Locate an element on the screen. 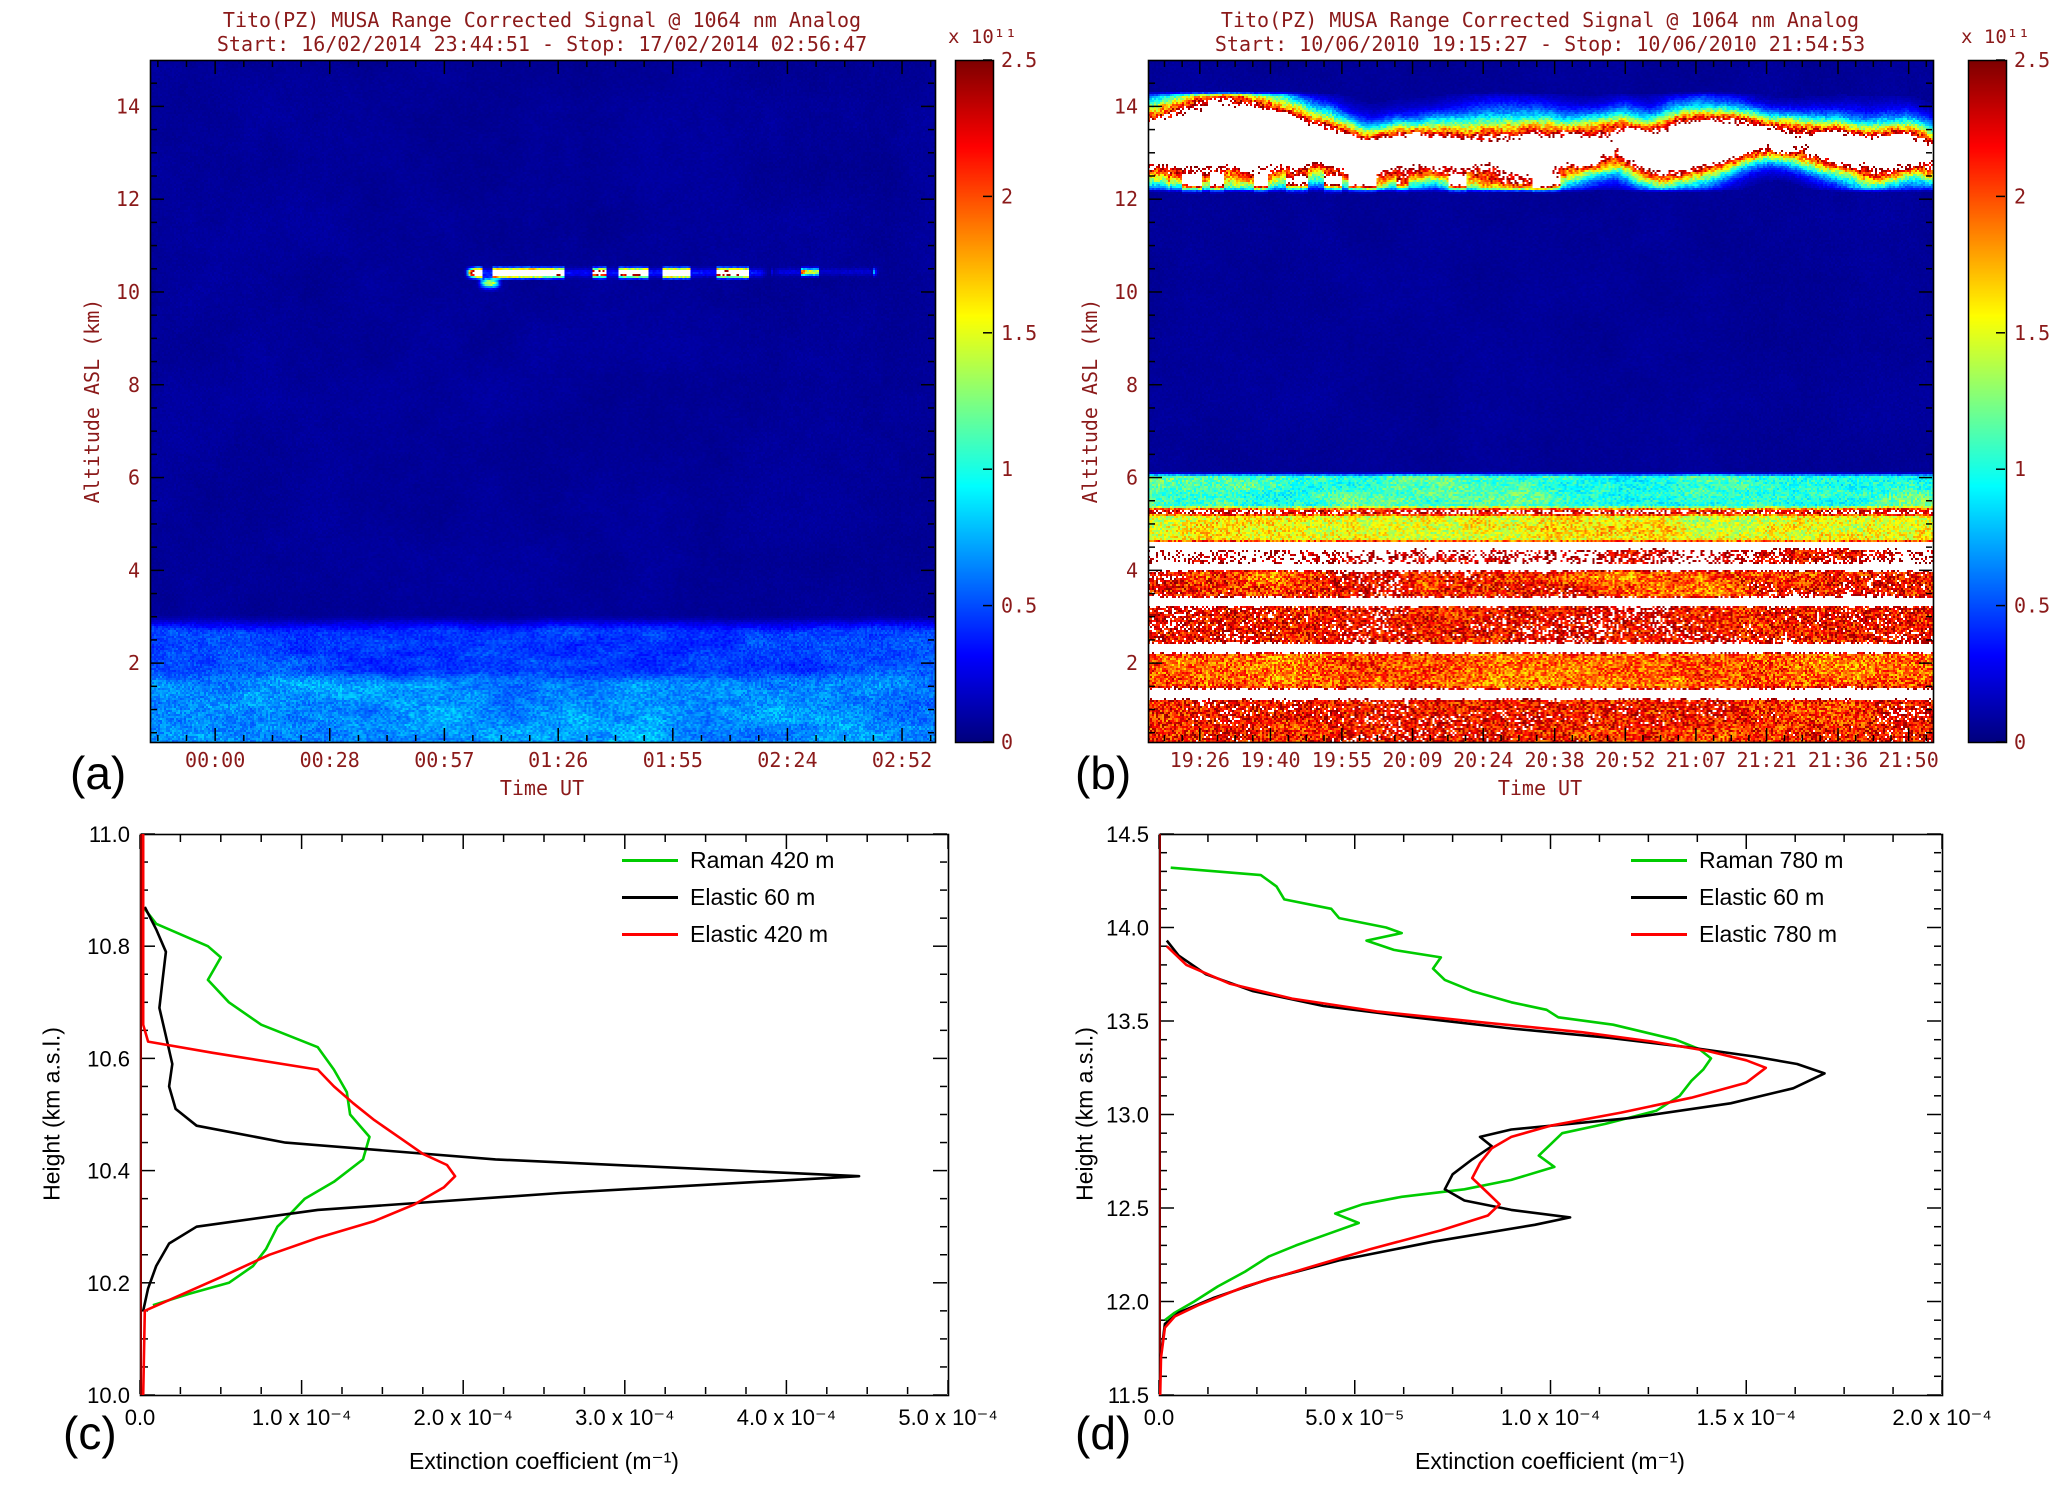  panel-b-xlabel: Time UT is located at coordinates (1540, 788).